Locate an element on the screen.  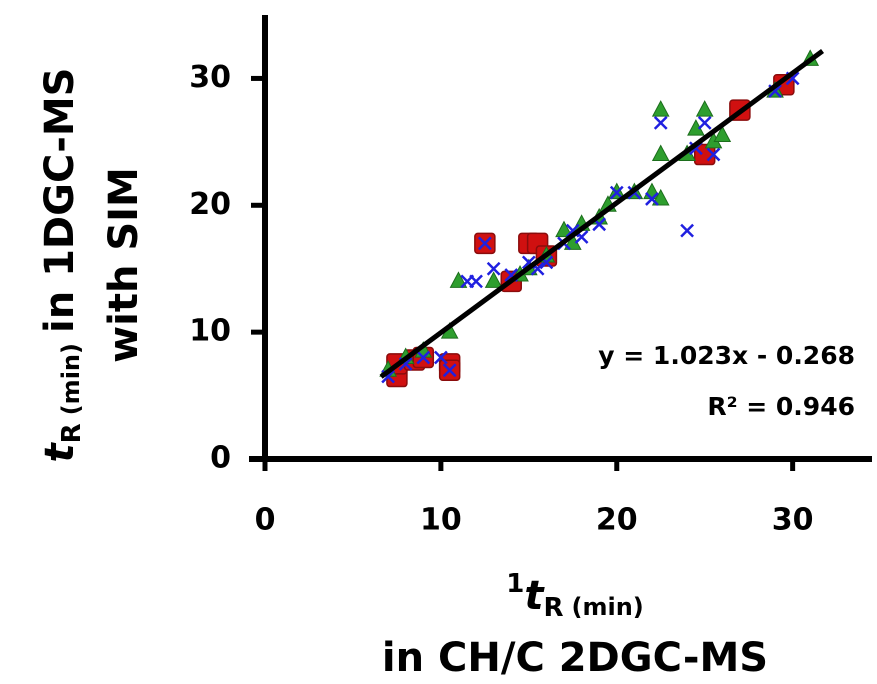
x-label-t: t is located at coordinates (534, 596).